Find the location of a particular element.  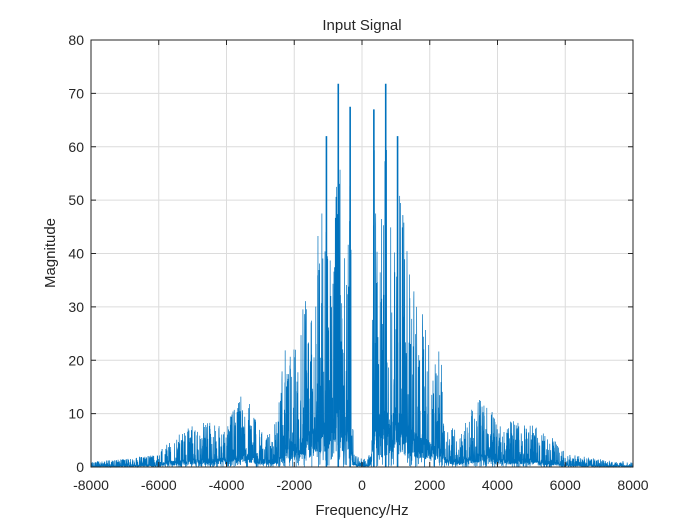

y-tick-label: 80 is located at coordinates (76, 40).